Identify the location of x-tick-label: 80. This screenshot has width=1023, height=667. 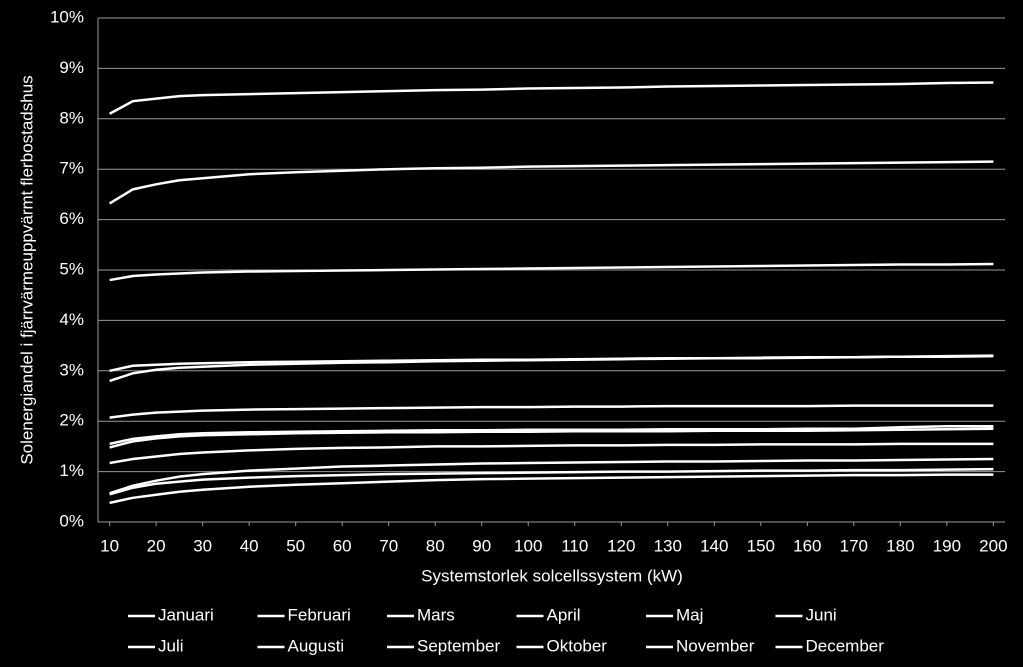
(435, 545).